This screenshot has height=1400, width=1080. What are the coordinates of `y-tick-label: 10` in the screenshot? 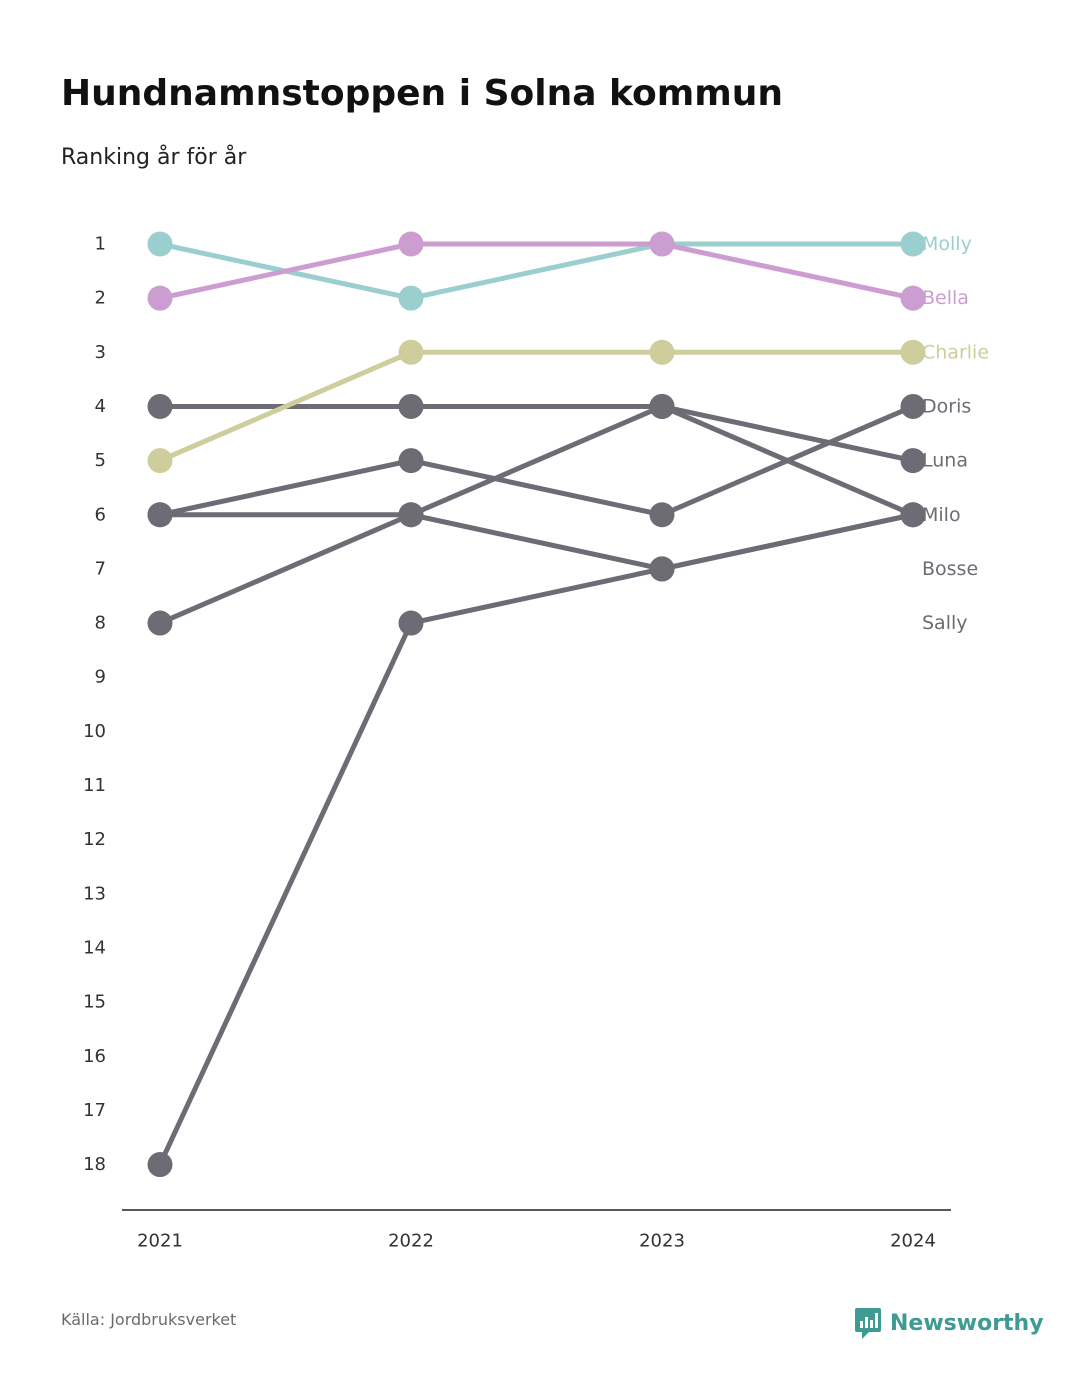 It's located at (94, 731).